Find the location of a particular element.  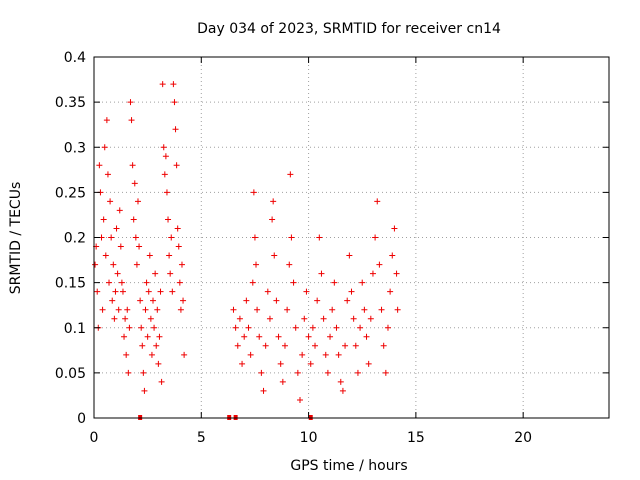

y-tick-label: 0.1 is located at coordinates (75, 329).